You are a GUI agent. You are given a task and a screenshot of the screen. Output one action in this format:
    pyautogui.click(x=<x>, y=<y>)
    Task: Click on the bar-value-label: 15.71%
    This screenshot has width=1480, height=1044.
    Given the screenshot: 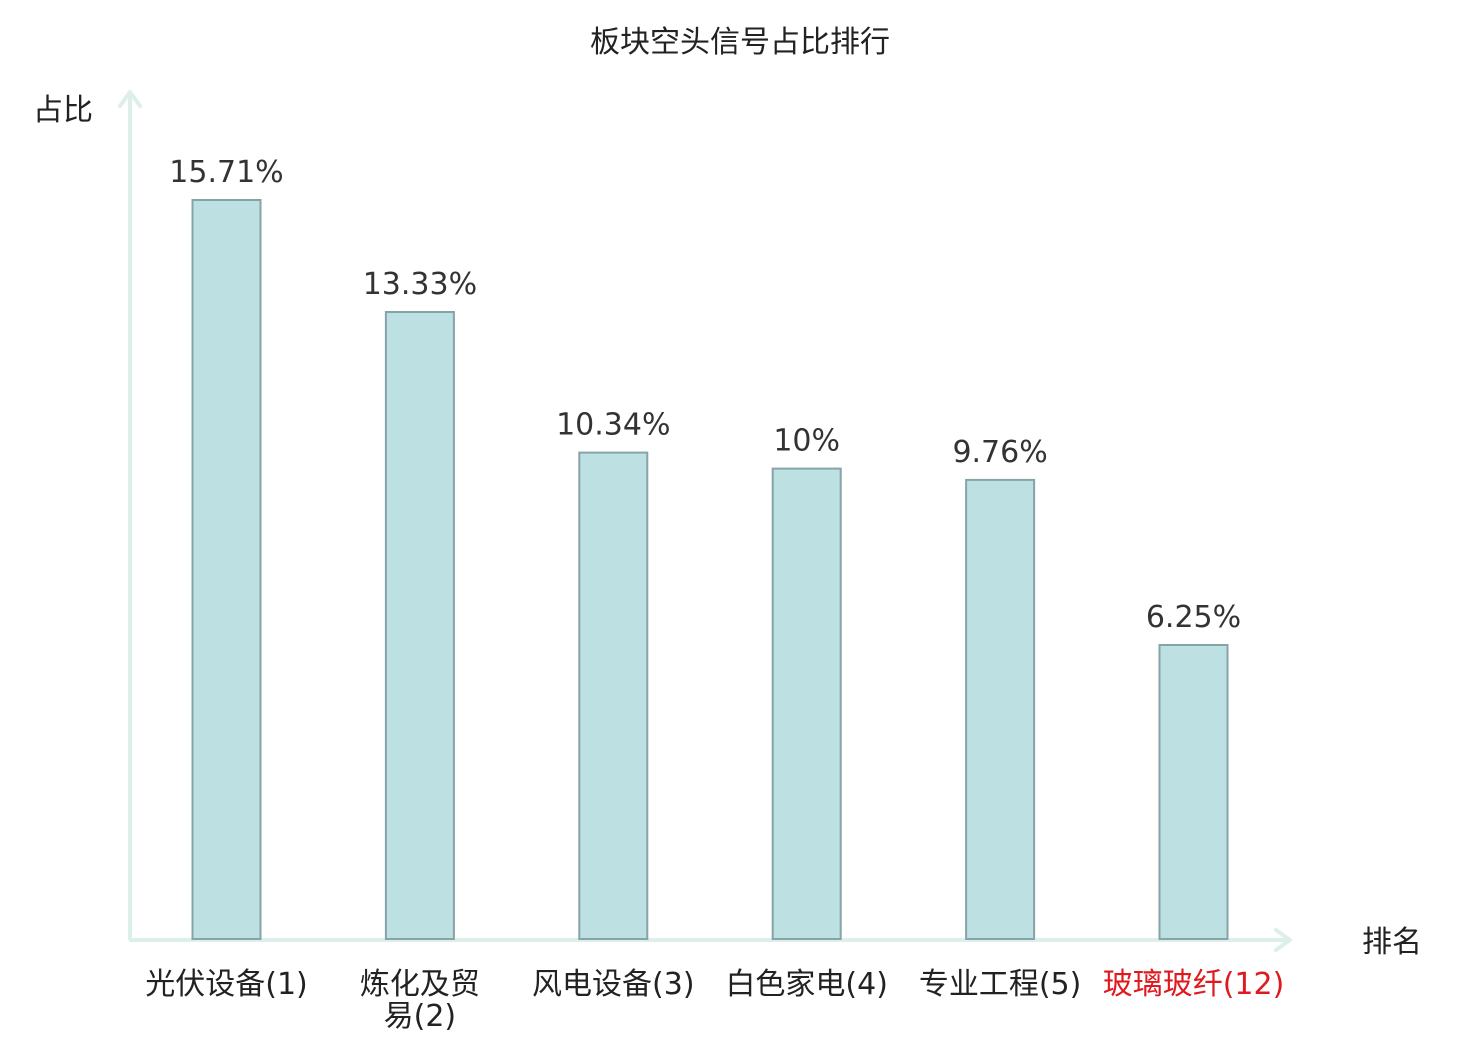 What is the action you would take?
    pyautogui.click(x=226, y=172)
    